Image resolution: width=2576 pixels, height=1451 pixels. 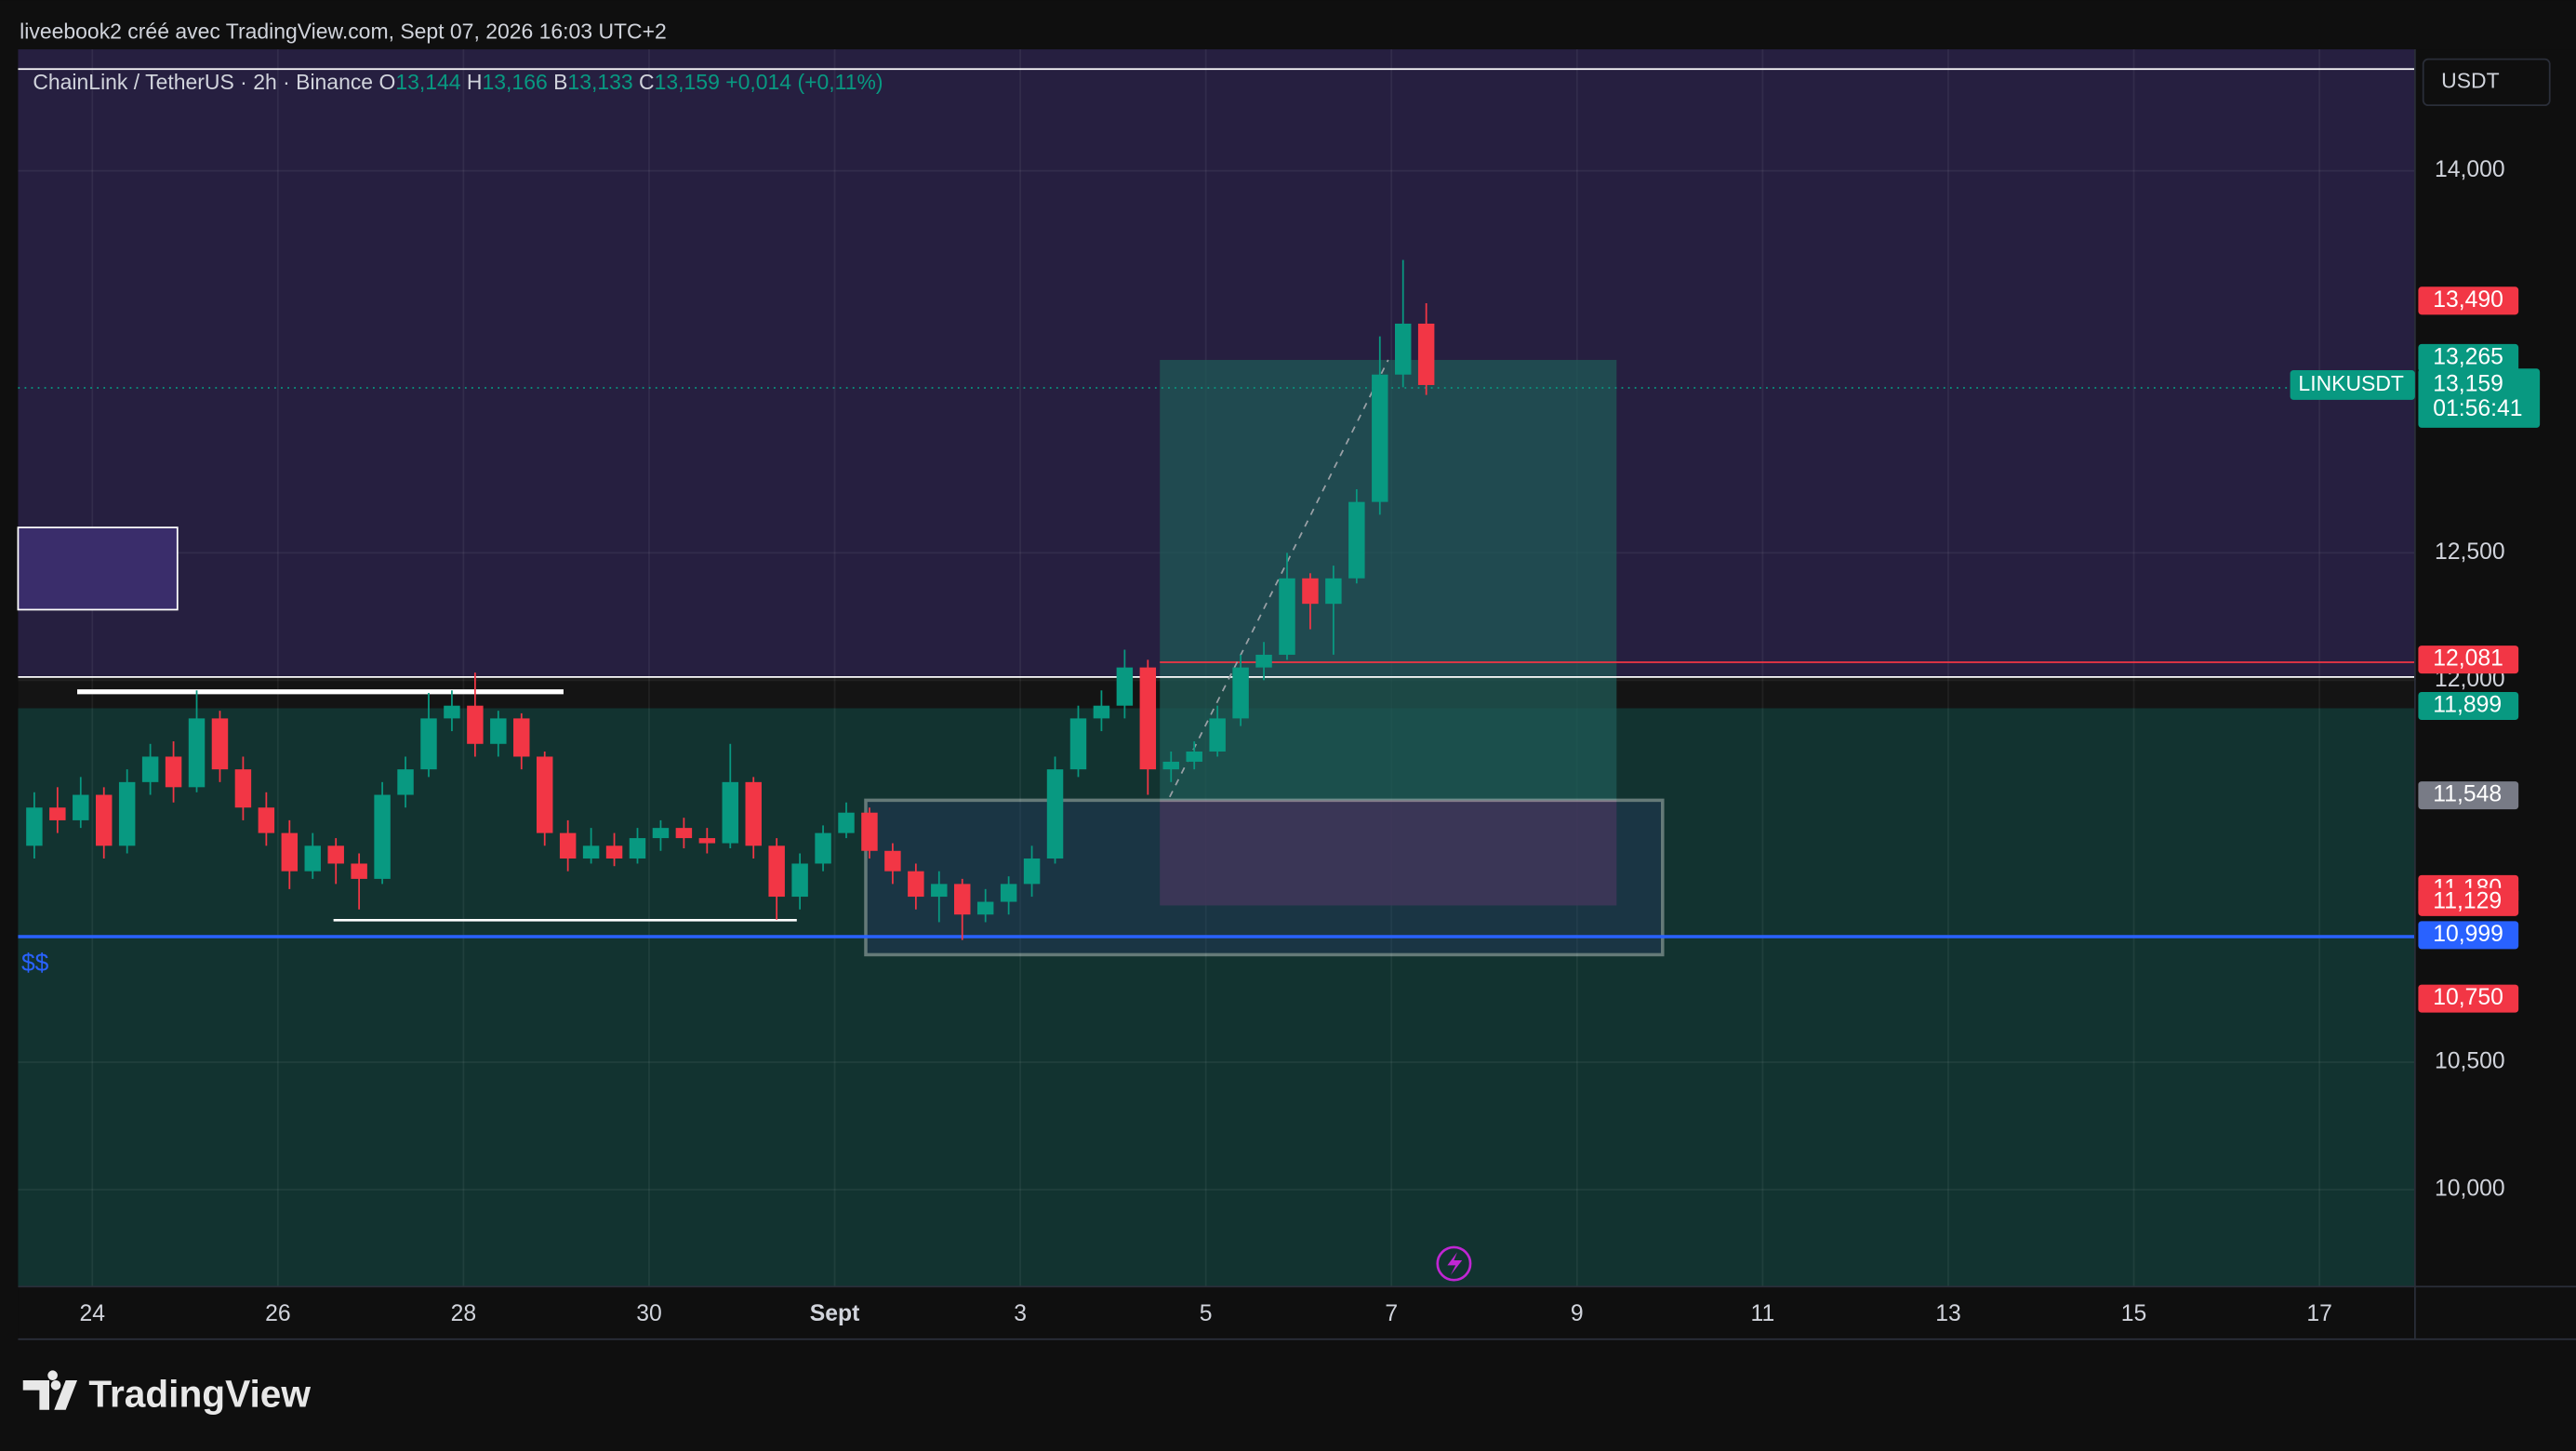 I want to click on footer-logo: TradingView, so click(x=199, y=1393).